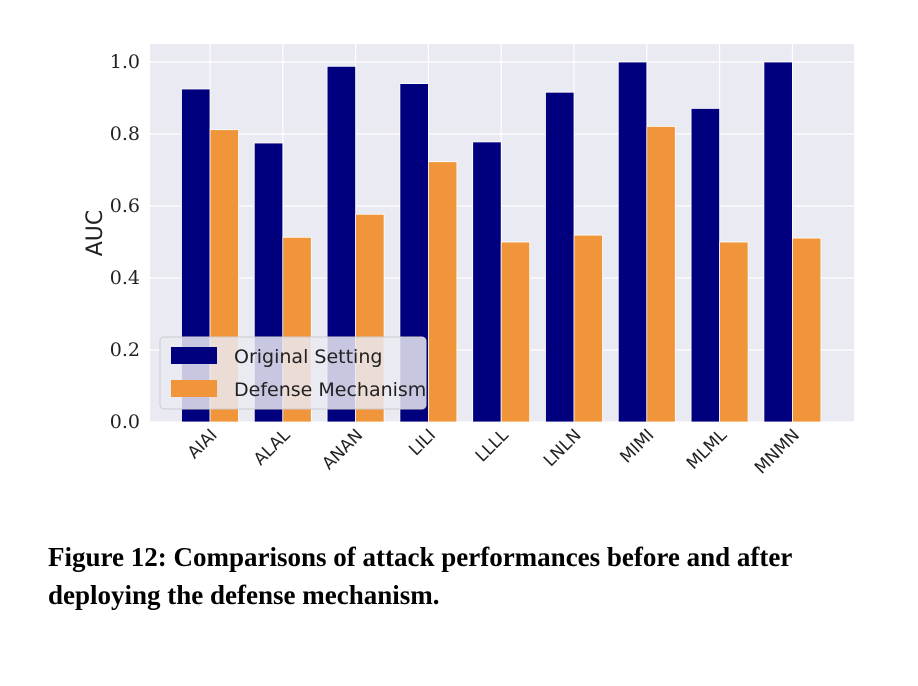 This screenshot has width=918, height=686. Describe the element at coordinates (588, 328) in the screenshot. I see `bar-defense-LNLN` at that location.